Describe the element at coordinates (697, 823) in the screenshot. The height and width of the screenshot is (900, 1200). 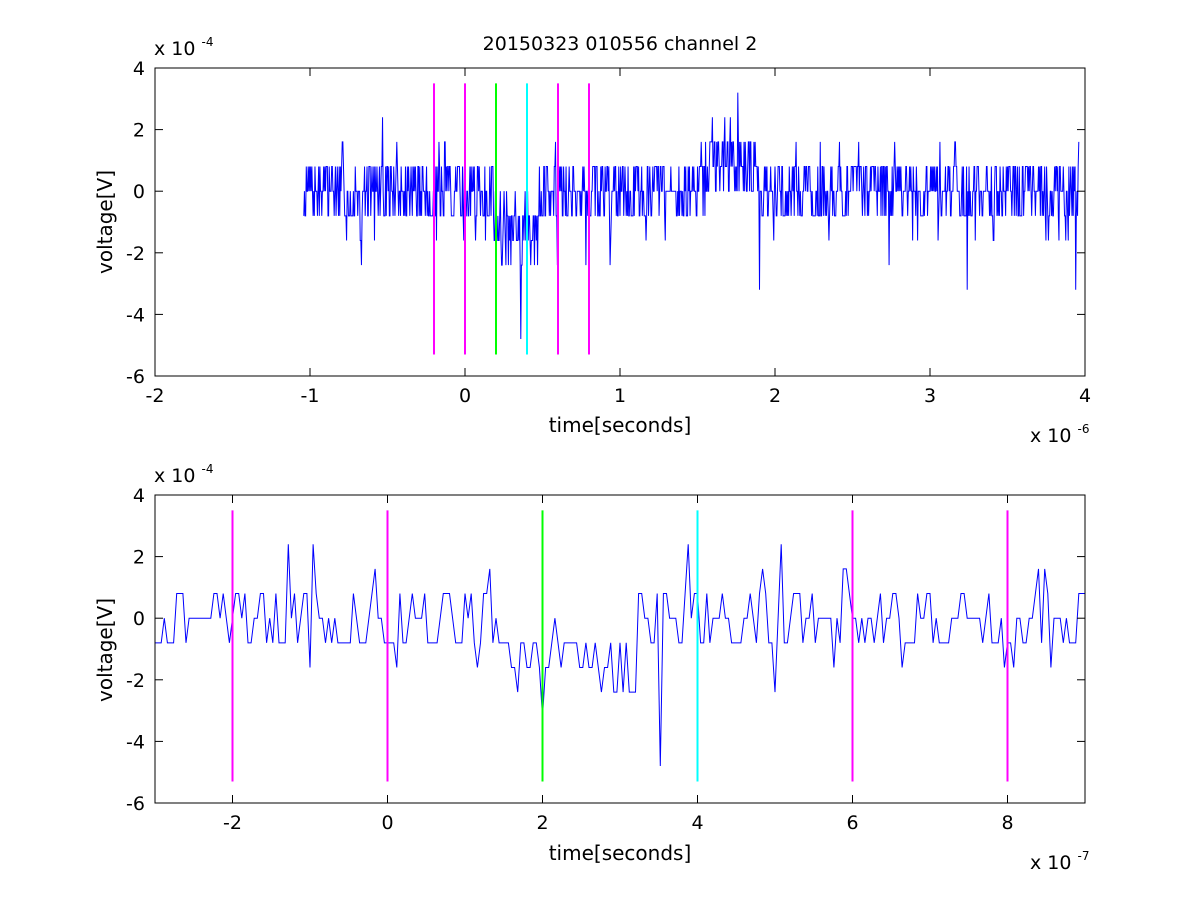
I see `bottom-x-tick-label: 4` at that location.